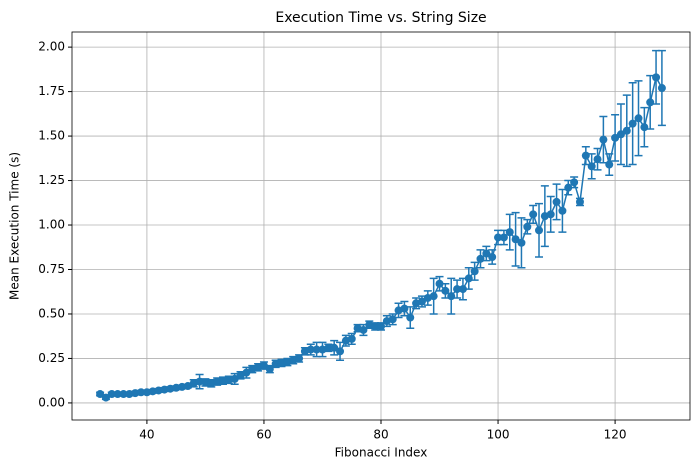 The image size is (700, 470). What do you see at coordinates (380, 18) in the screenshot?
I see `chart-title: Execution Time vs. String Size` at bounding box center [380, 18].